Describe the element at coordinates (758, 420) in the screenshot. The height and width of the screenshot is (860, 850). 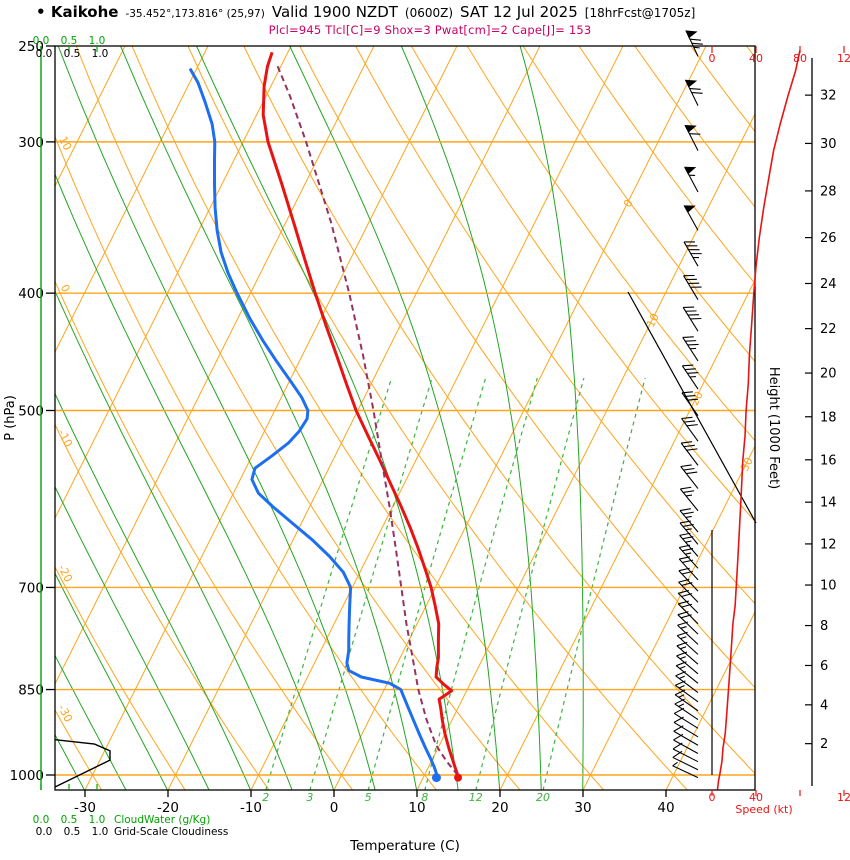
I see `speed-curve` at that location.